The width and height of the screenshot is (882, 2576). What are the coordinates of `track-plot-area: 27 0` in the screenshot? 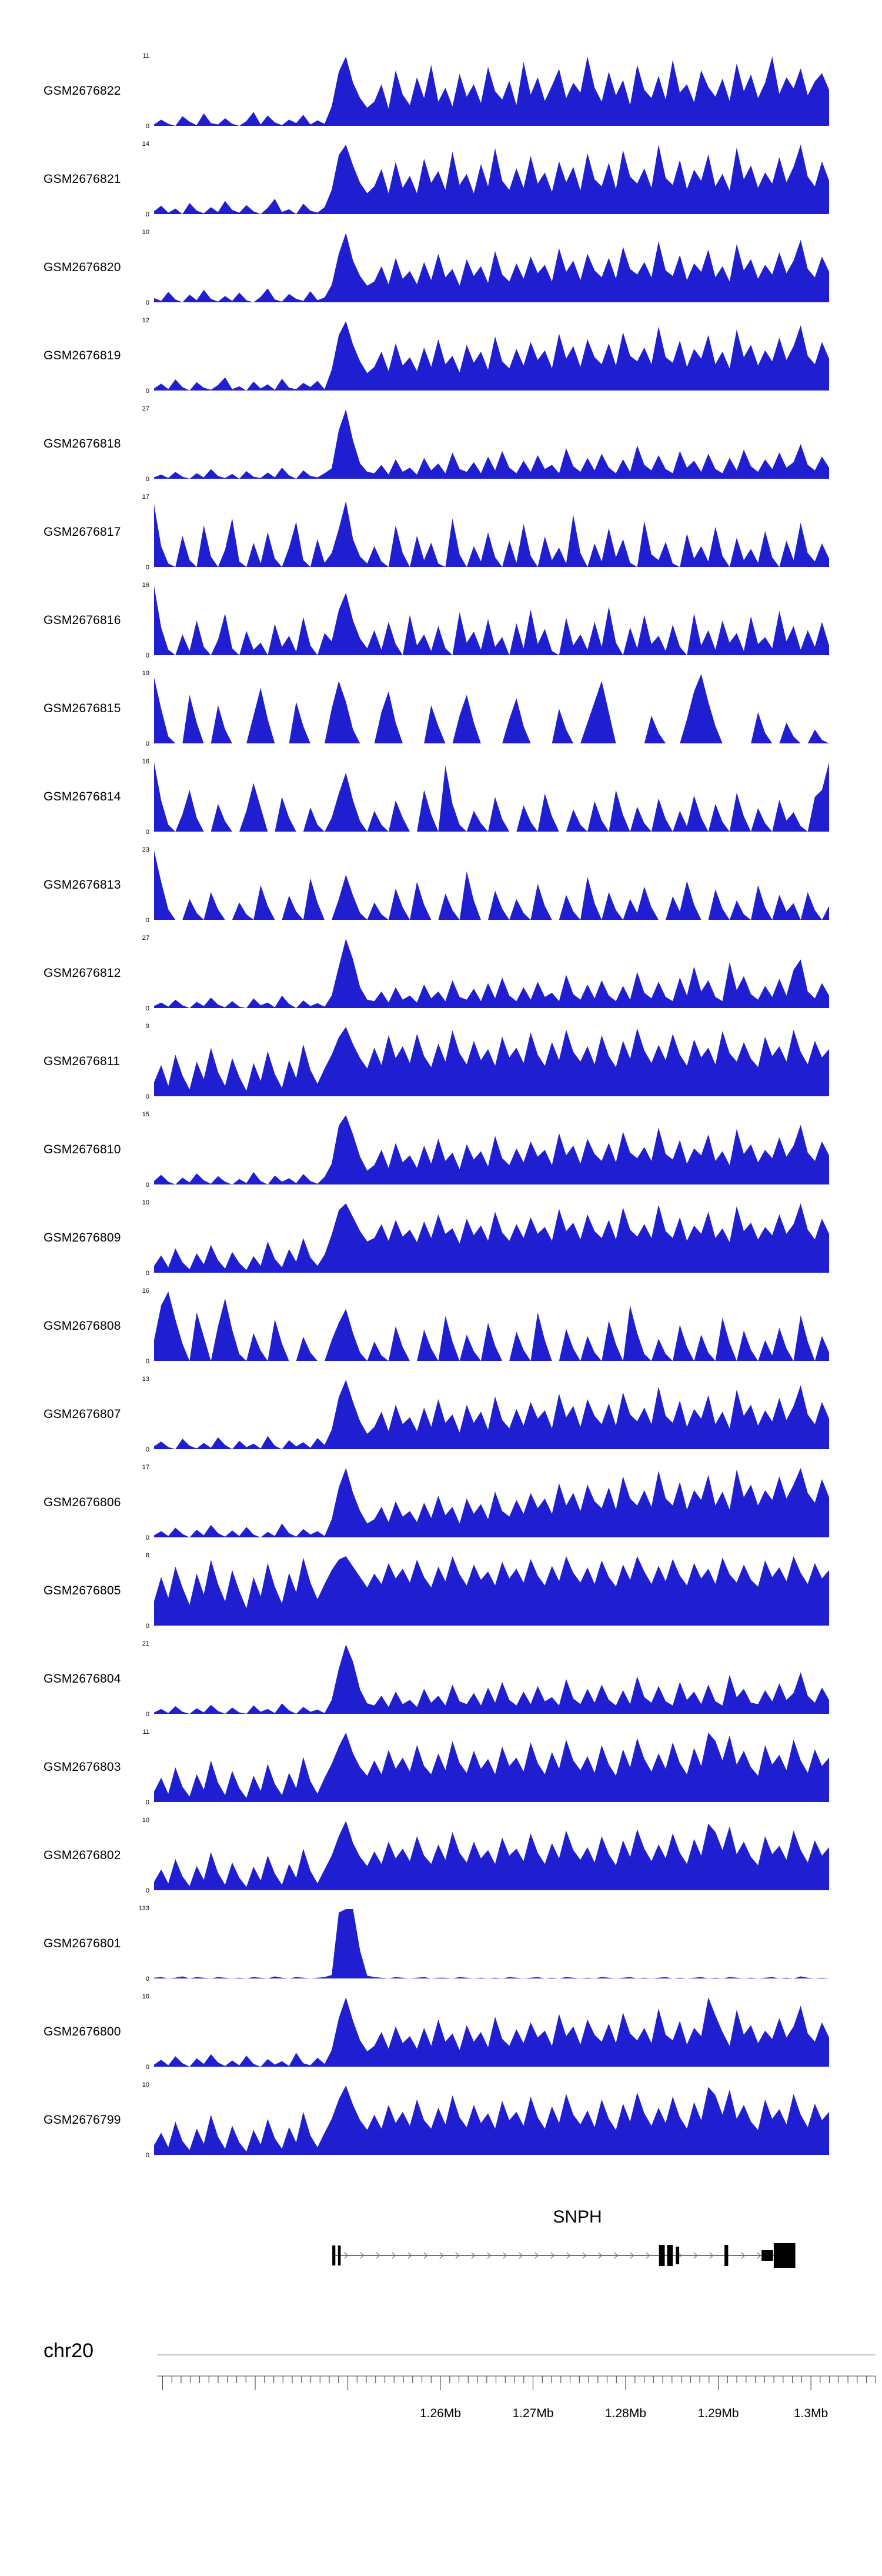 It's located at (485, 444).